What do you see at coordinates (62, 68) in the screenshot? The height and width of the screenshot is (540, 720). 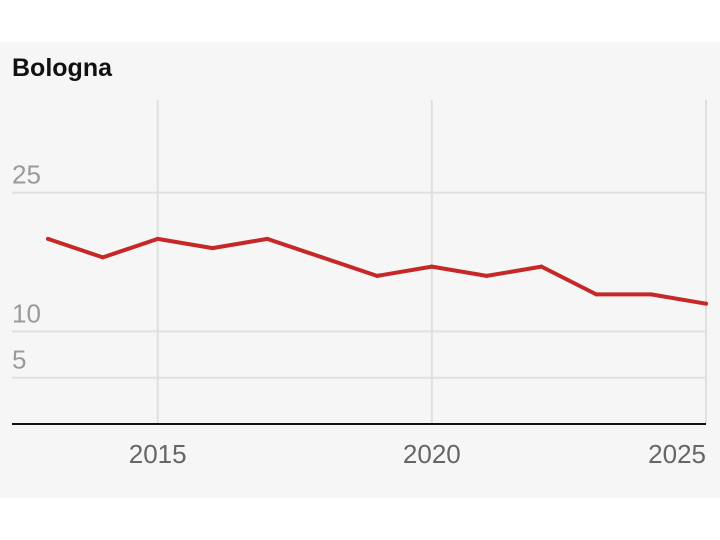 I see `chart-title: Bologna` at bounding box center [62, 68].